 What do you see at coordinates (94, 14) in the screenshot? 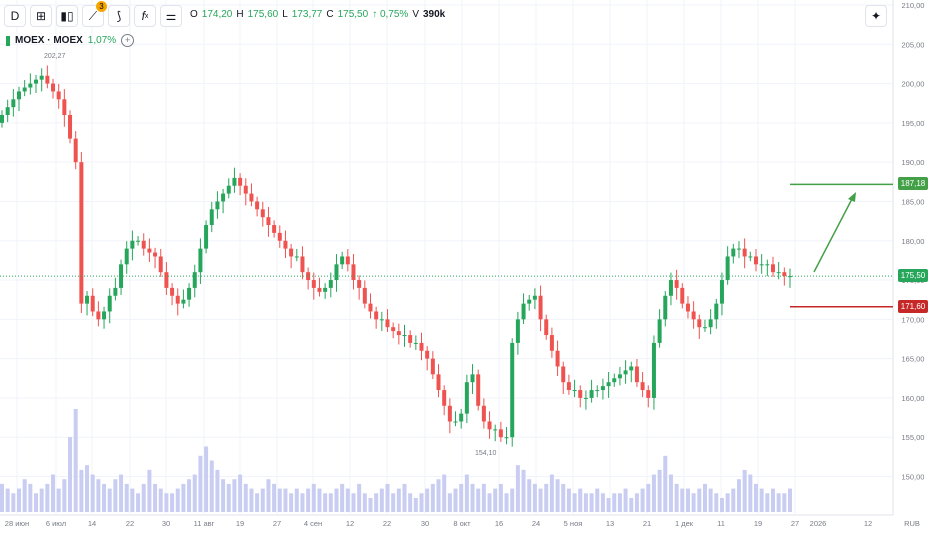
I see `indicators-button: ⟋ 3` at bounding box center [94, 14].